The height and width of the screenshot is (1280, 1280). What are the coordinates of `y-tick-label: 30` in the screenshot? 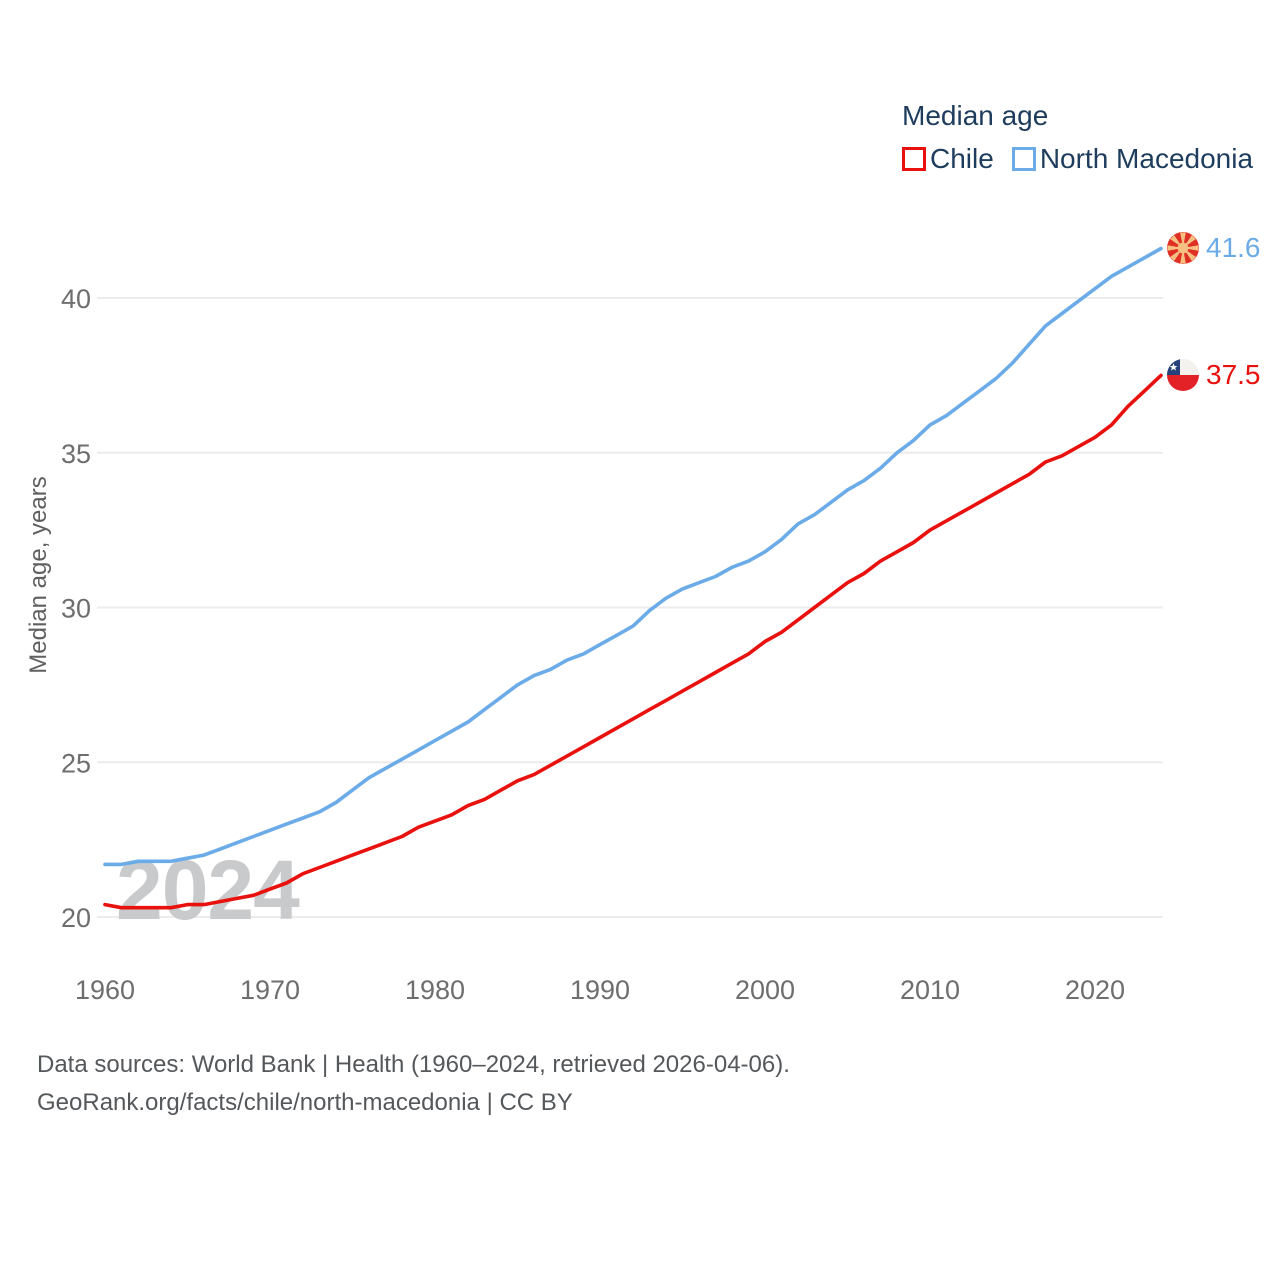 It's located at (76, 609).